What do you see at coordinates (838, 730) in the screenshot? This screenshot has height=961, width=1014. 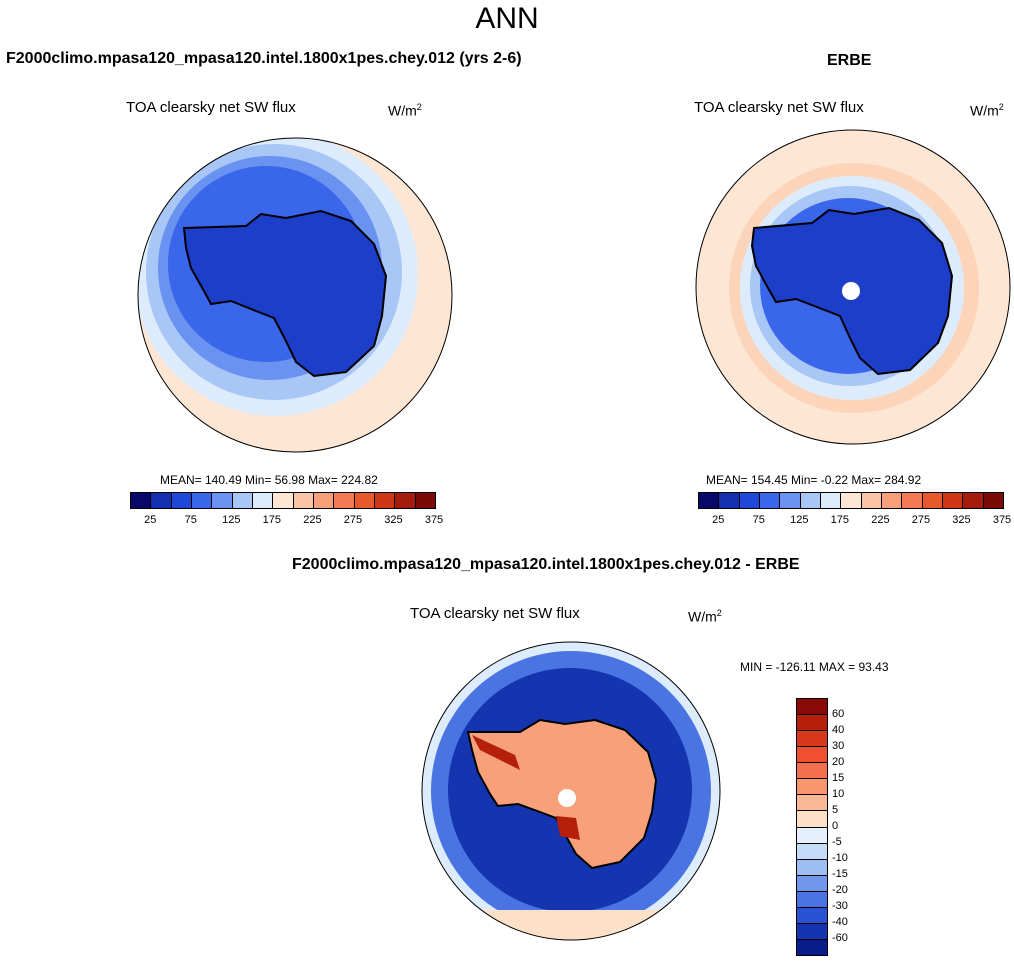 I see `colorbar-tick-label: 40` at bounding box center [838, 730].